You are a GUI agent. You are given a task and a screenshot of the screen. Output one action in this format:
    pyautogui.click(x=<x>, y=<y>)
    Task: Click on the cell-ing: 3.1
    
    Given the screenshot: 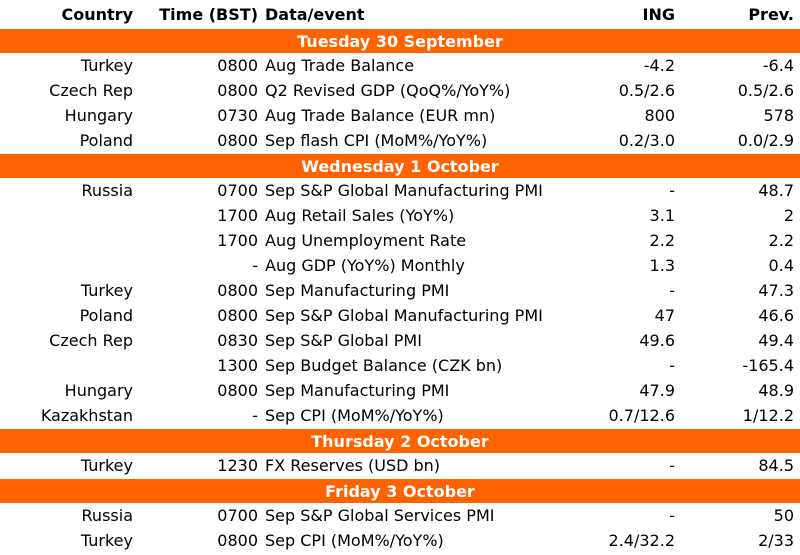 What is the action you would take?
    pyautogui.click(x=662, y=215)
    